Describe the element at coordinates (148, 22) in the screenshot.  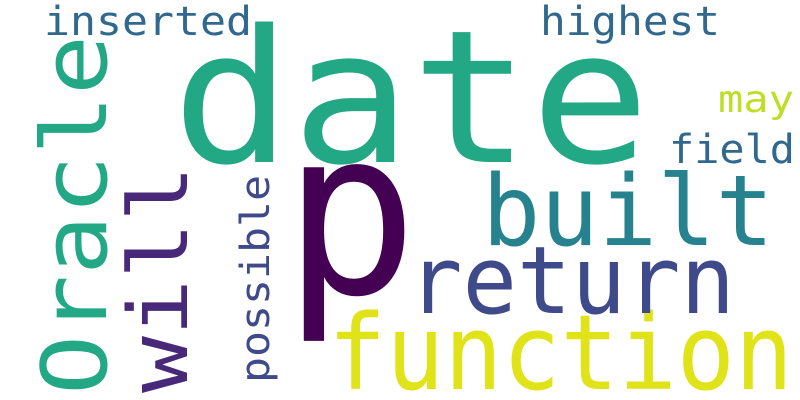
I see `word-inserted: inserted` at that location.